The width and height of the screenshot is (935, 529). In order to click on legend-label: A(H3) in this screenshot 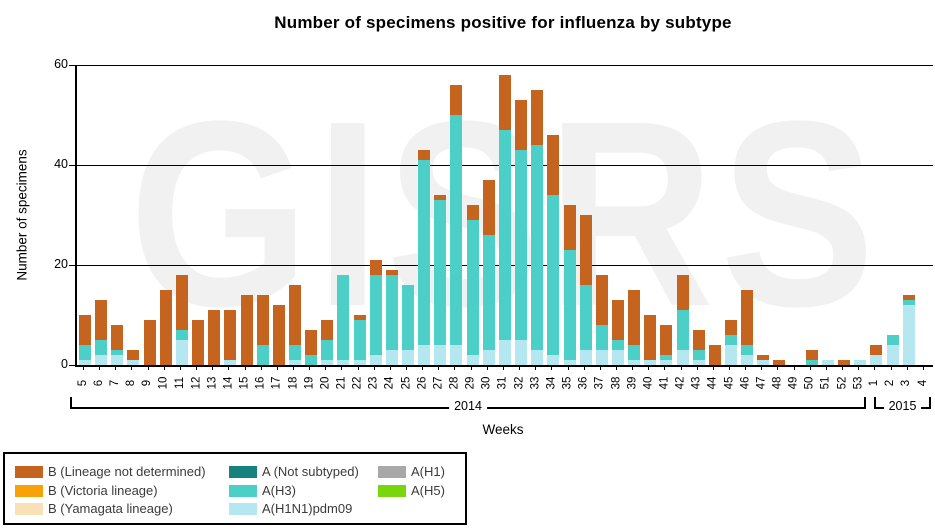, I will do `click(279, 490)`.